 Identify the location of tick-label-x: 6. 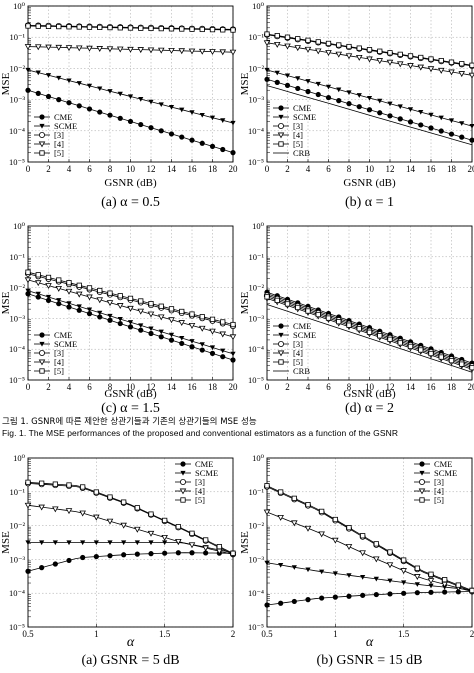
(328, 169).